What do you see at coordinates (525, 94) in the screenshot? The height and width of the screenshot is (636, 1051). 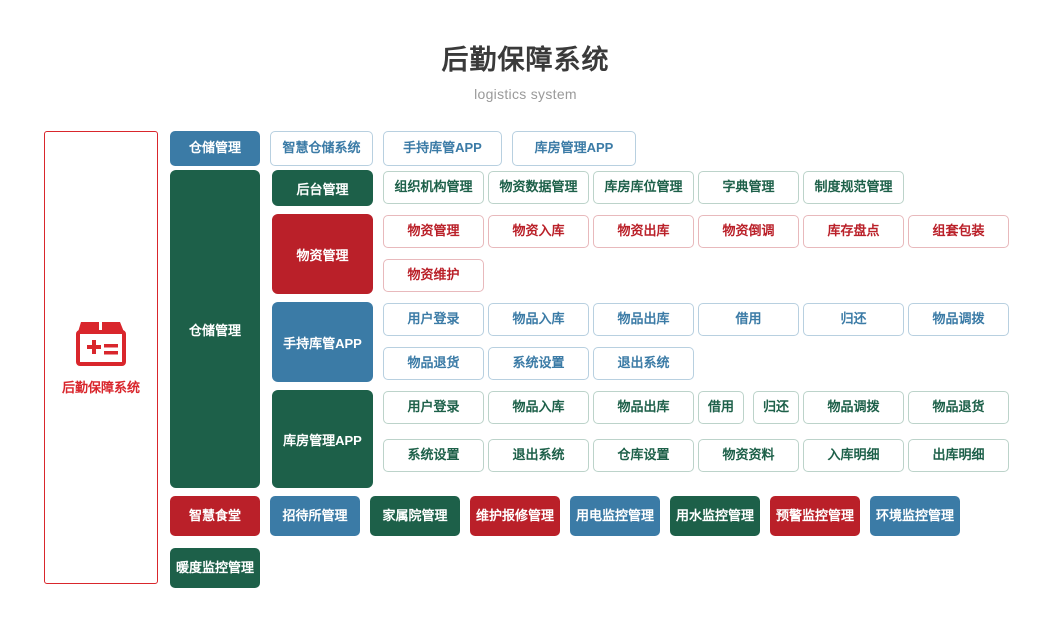 I see `page-subtitle: logistics system` at bounding box center [525, 94].